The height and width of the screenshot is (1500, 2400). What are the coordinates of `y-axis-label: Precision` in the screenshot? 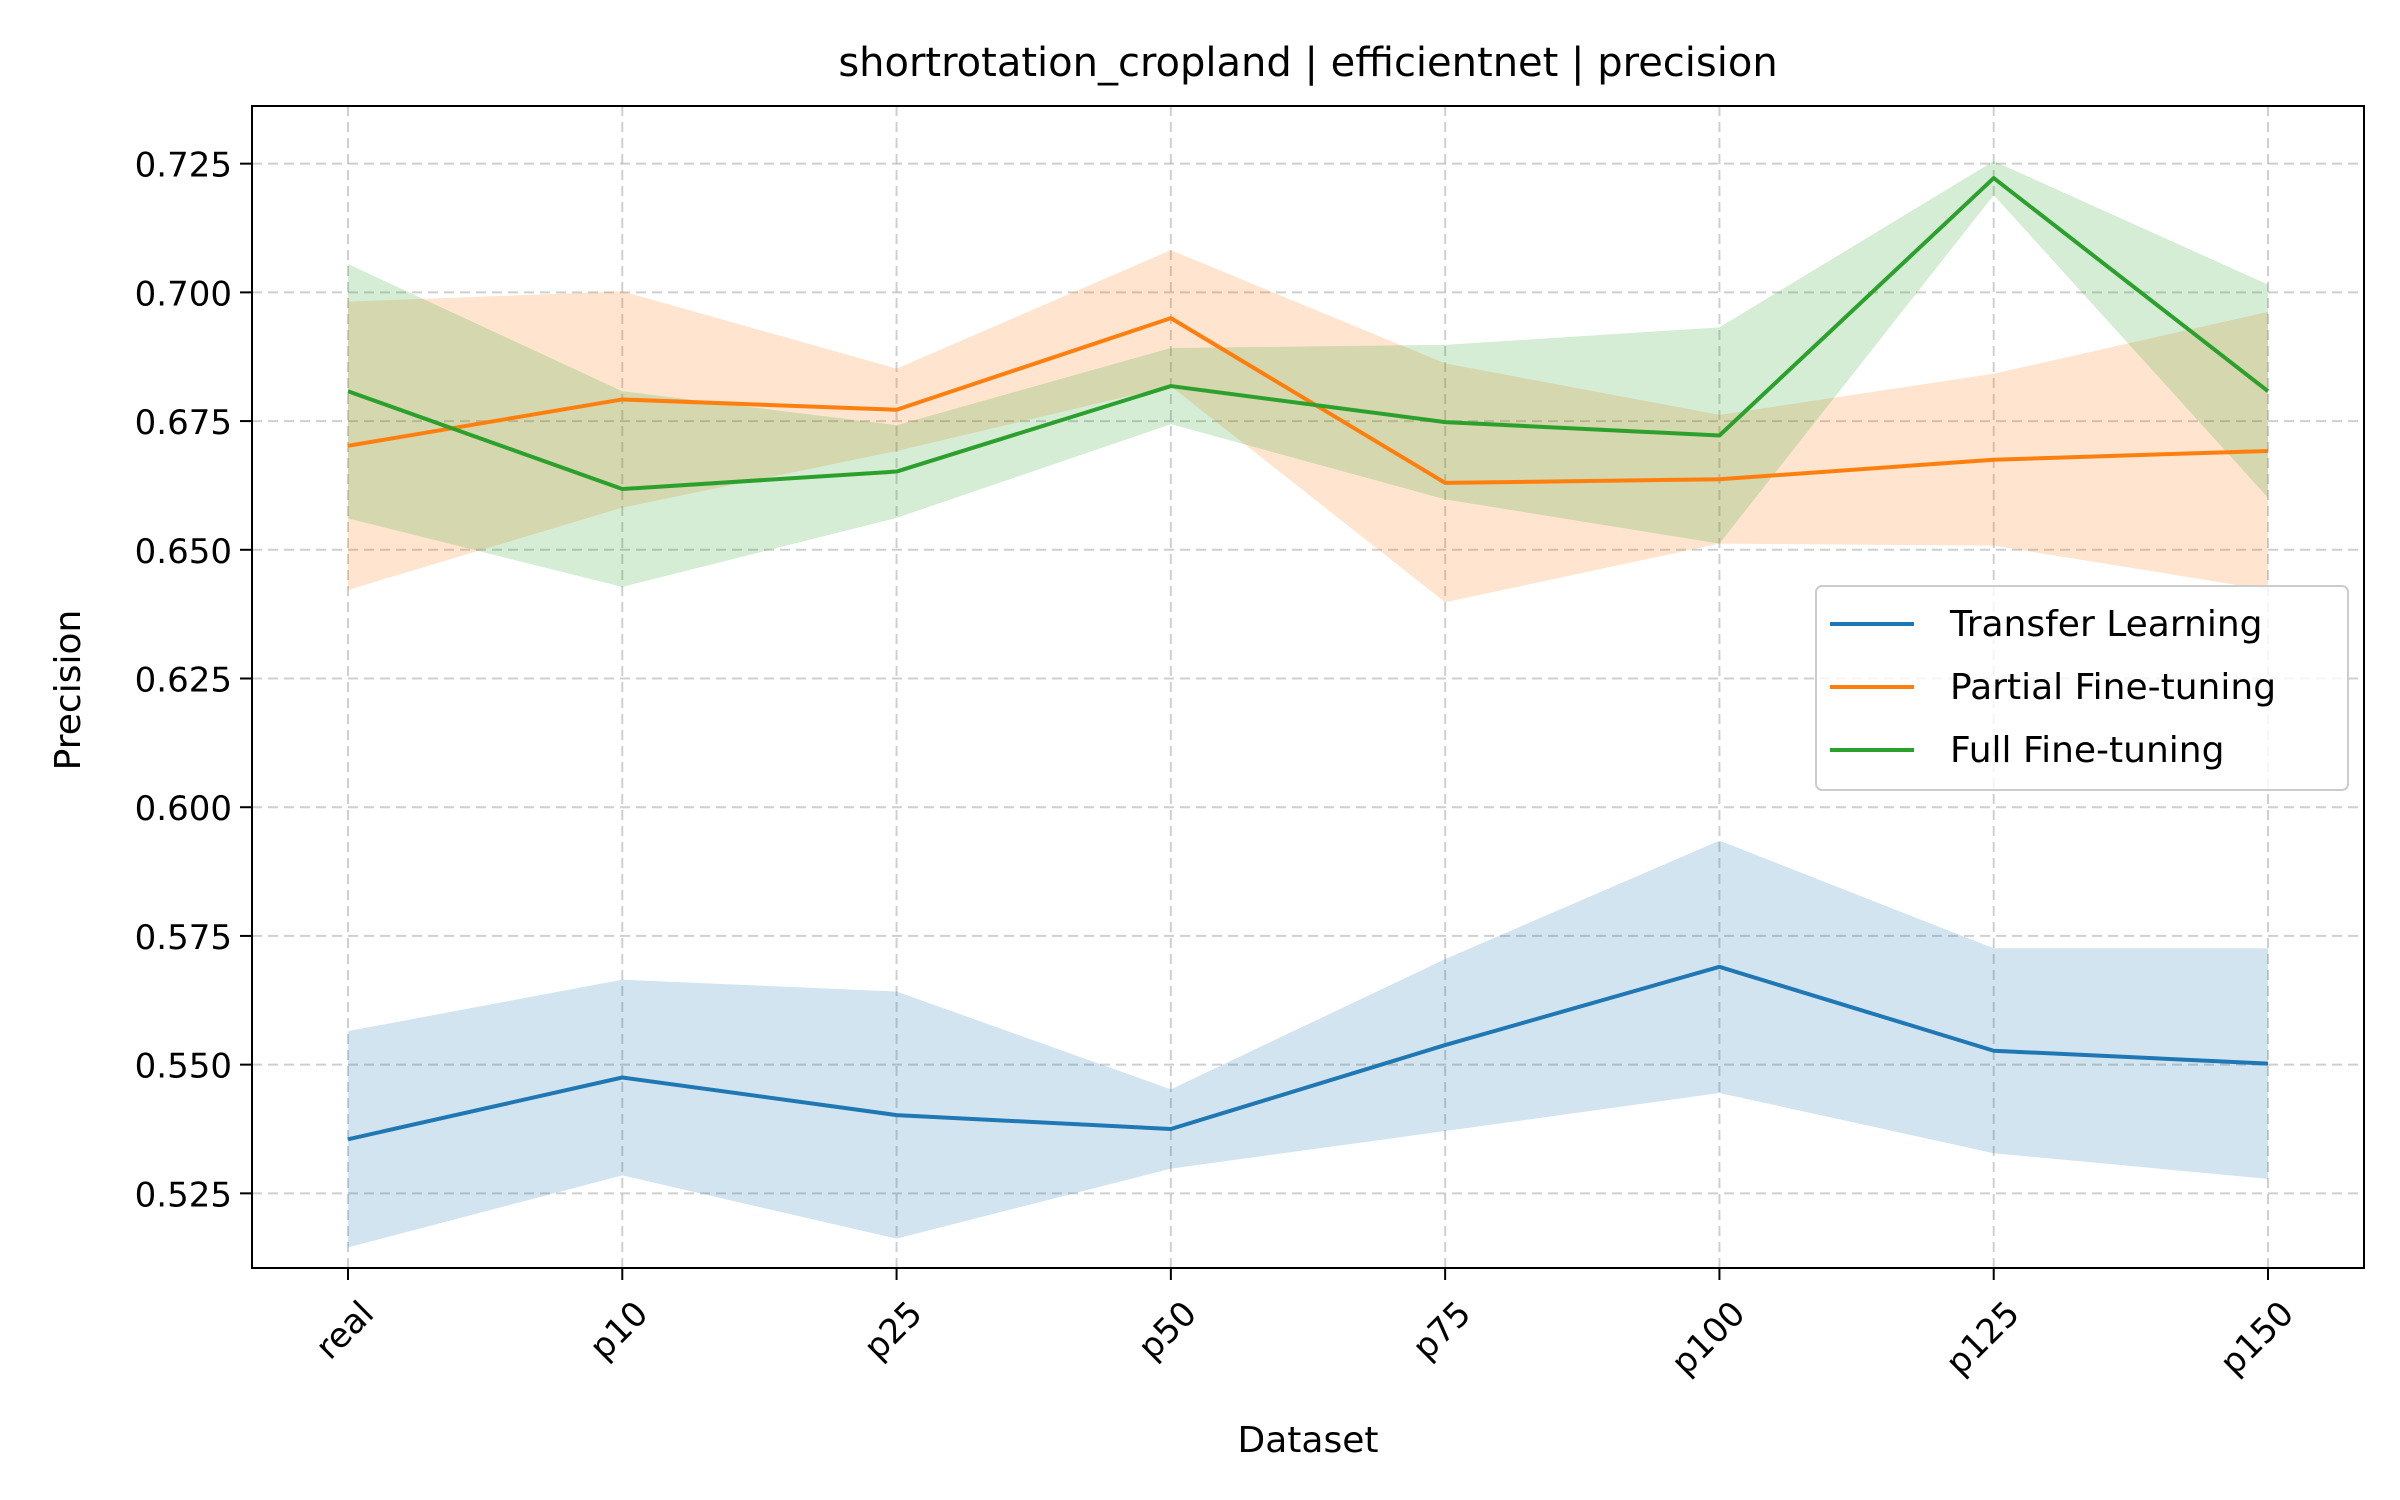 It's located at (68, 690).